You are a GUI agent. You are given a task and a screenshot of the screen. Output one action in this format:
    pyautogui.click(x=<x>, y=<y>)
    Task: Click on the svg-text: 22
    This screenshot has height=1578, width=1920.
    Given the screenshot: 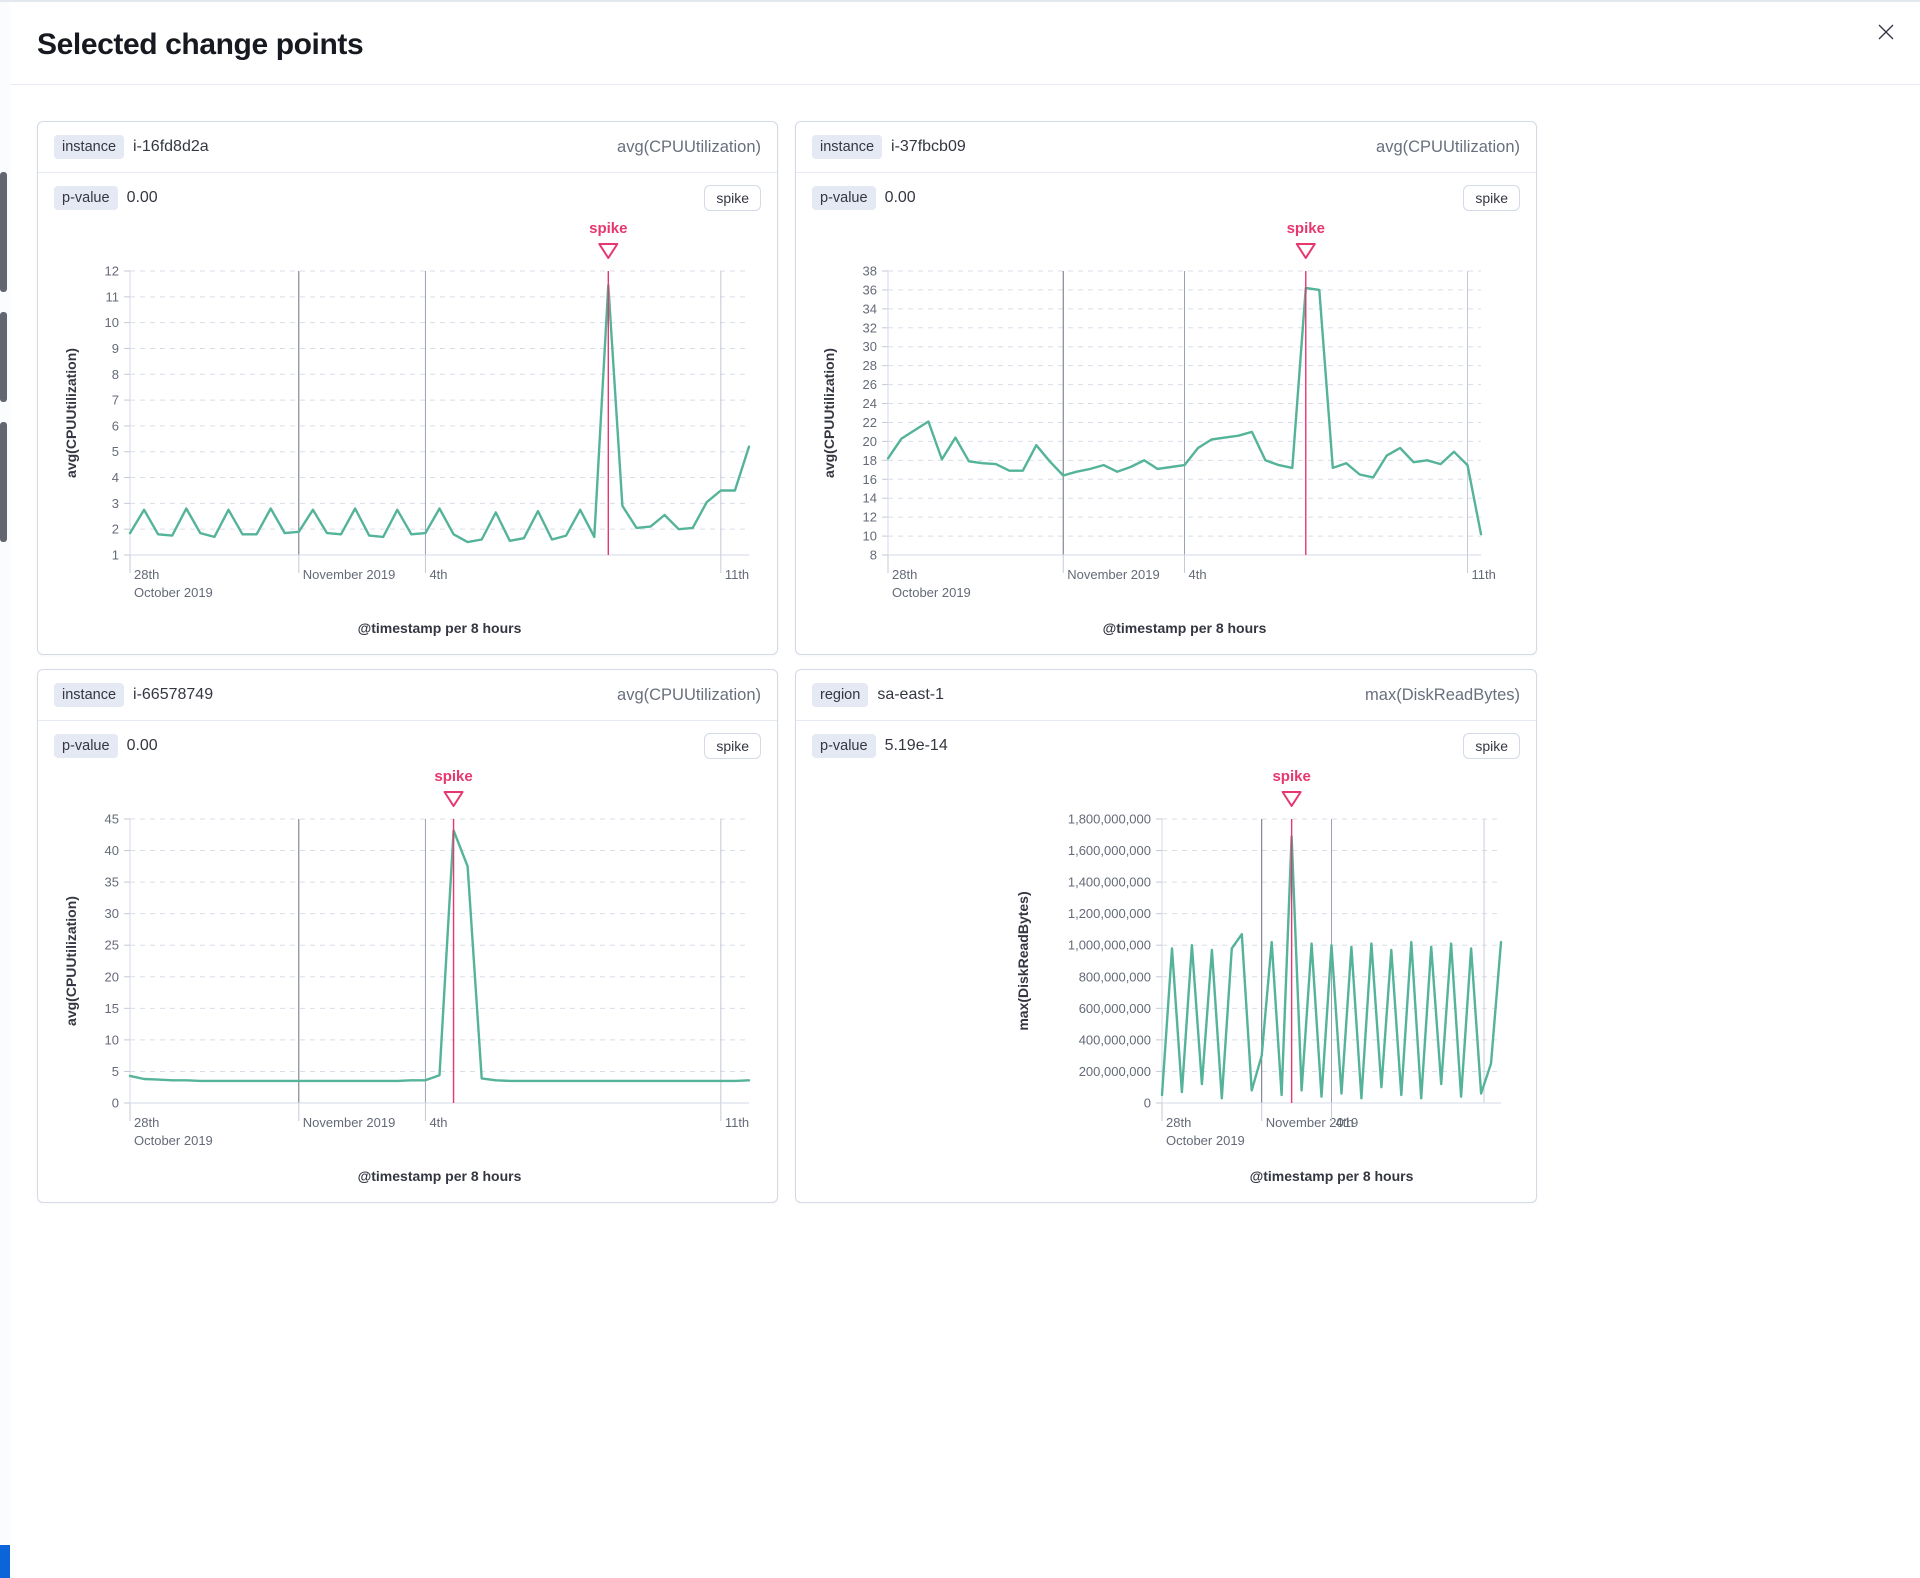 What is the action you would take?
    pyautogui.click(x=870, y=422)
    